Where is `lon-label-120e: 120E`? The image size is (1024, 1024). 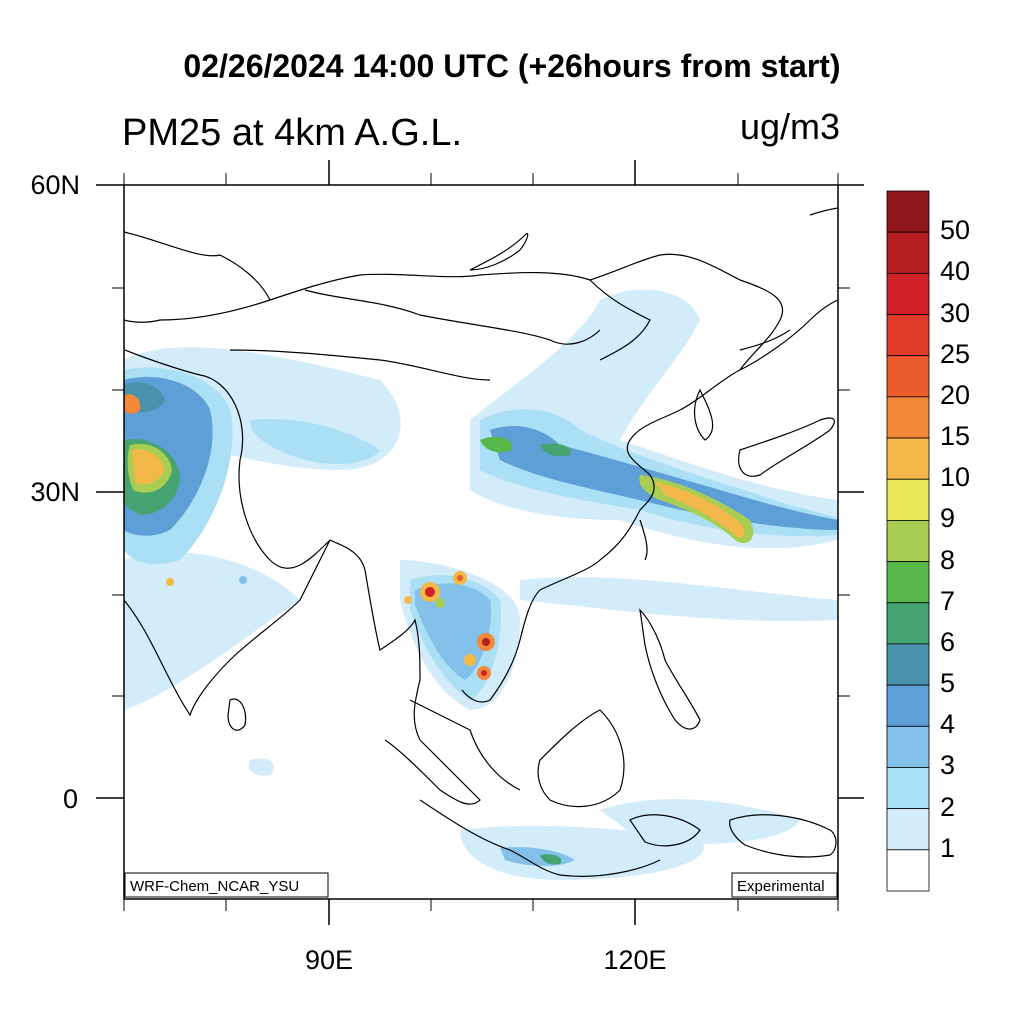 lon-label-120e: 120E is located at coordinates (635, 960).